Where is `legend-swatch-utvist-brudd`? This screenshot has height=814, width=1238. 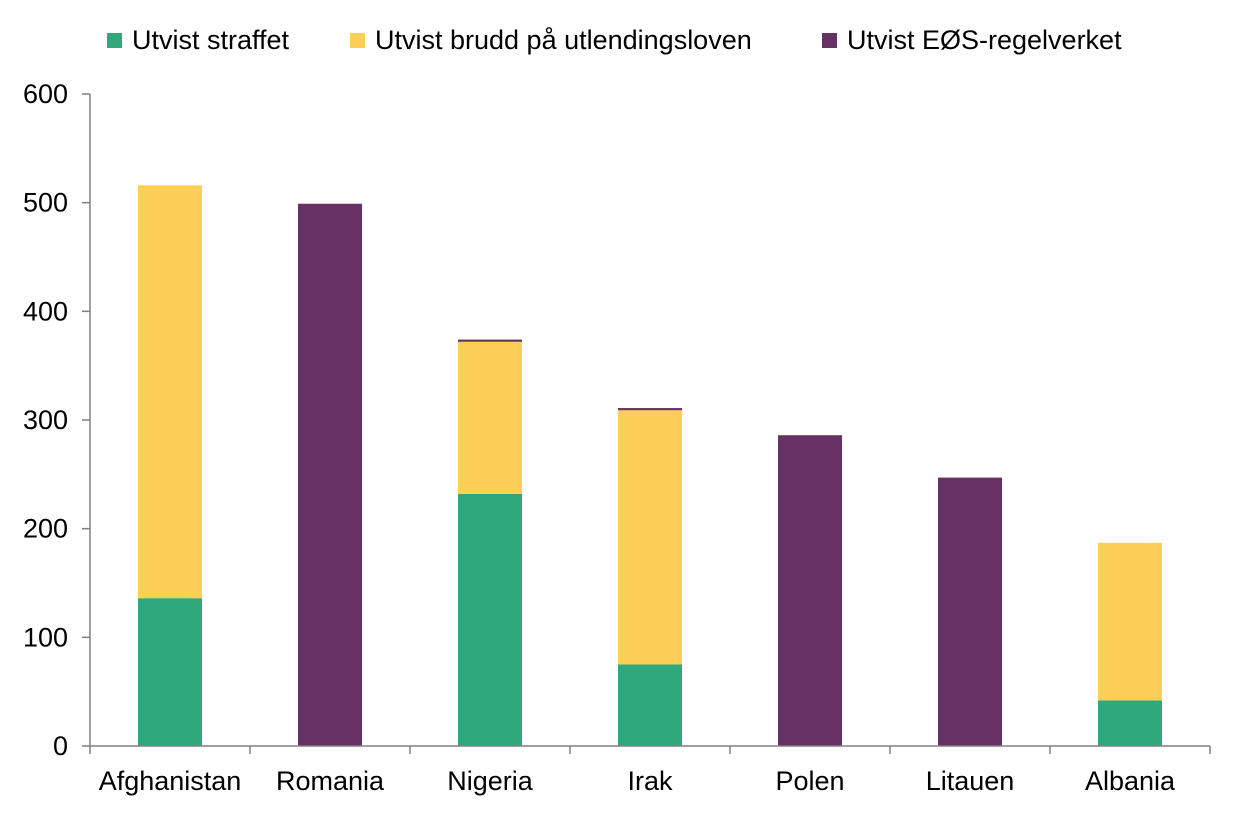 legend-swatch-utvist-brudd is located at coordinates (357, 40).